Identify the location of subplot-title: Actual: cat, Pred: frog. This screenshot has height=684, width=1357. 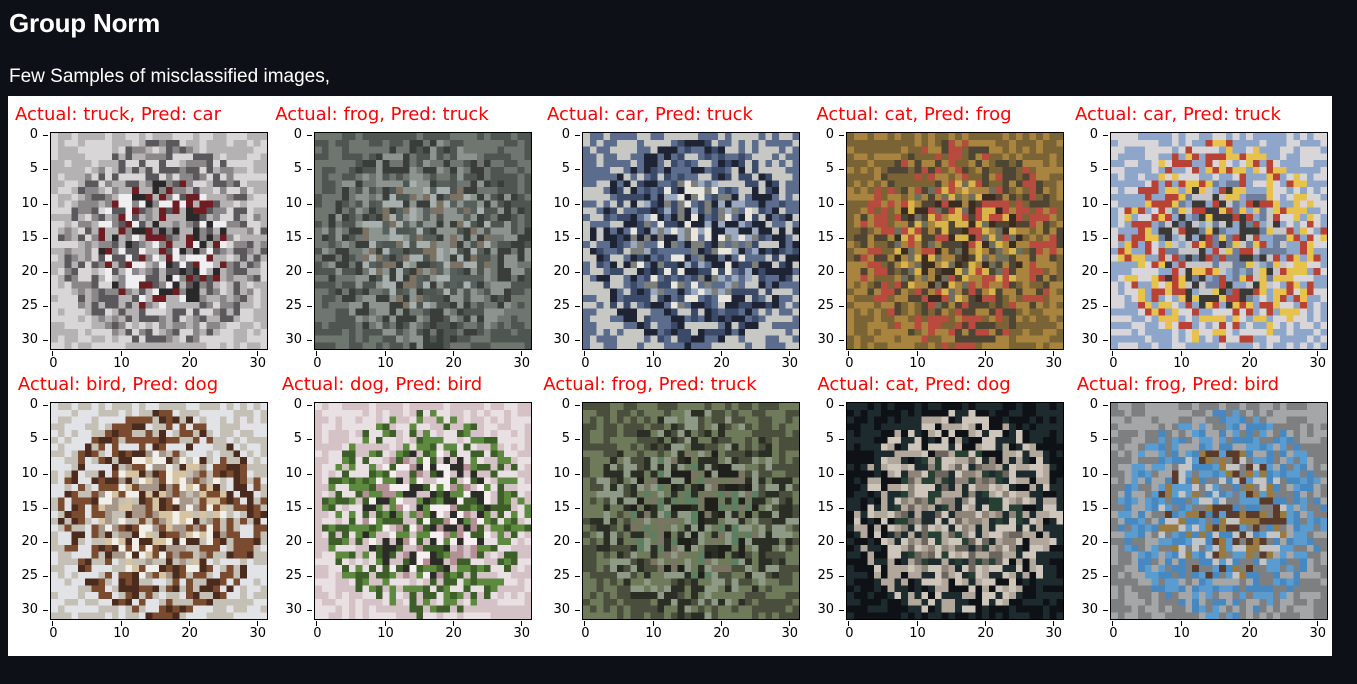
(914, 114).